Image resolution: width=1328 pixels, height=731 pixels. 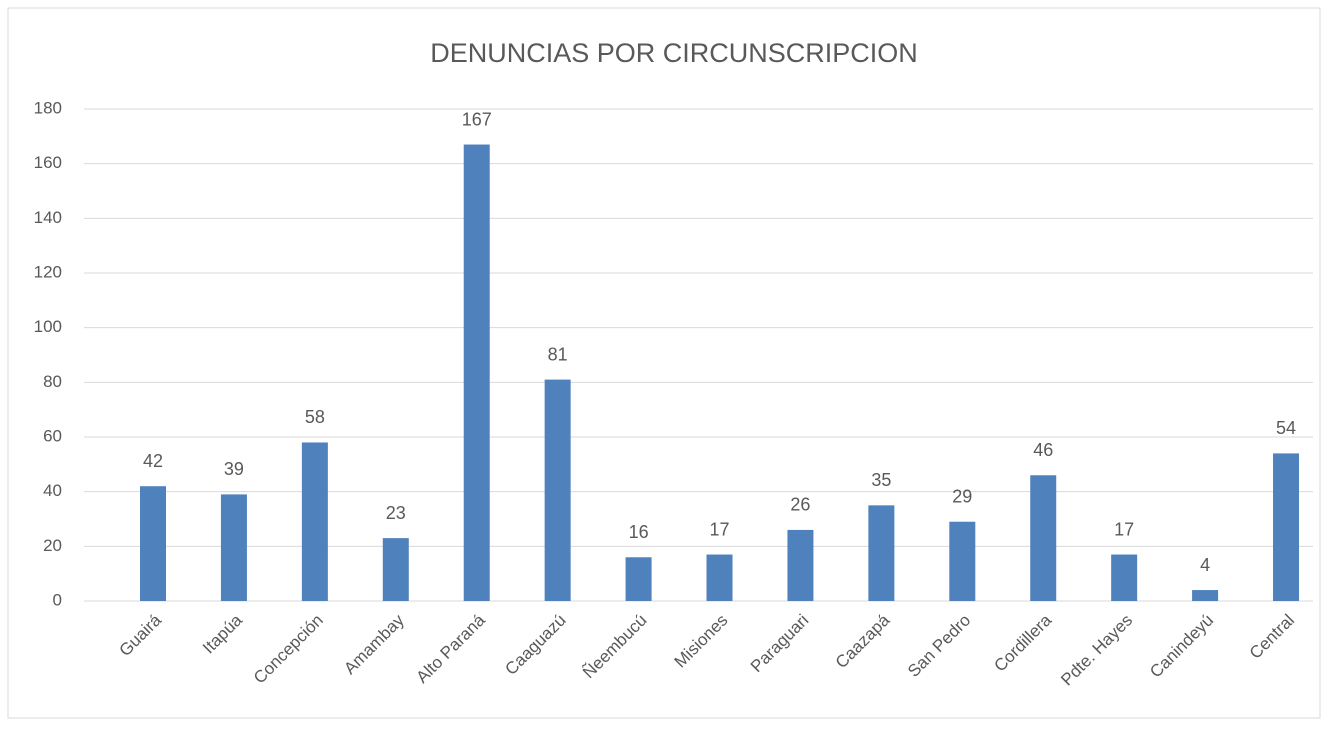 What do you see at coordinates (674, 53) in the screenshot?
I see `chart-title: DENUNCIAS POR CIRCUNSCRIPCION` at bounding box center [674, 53].